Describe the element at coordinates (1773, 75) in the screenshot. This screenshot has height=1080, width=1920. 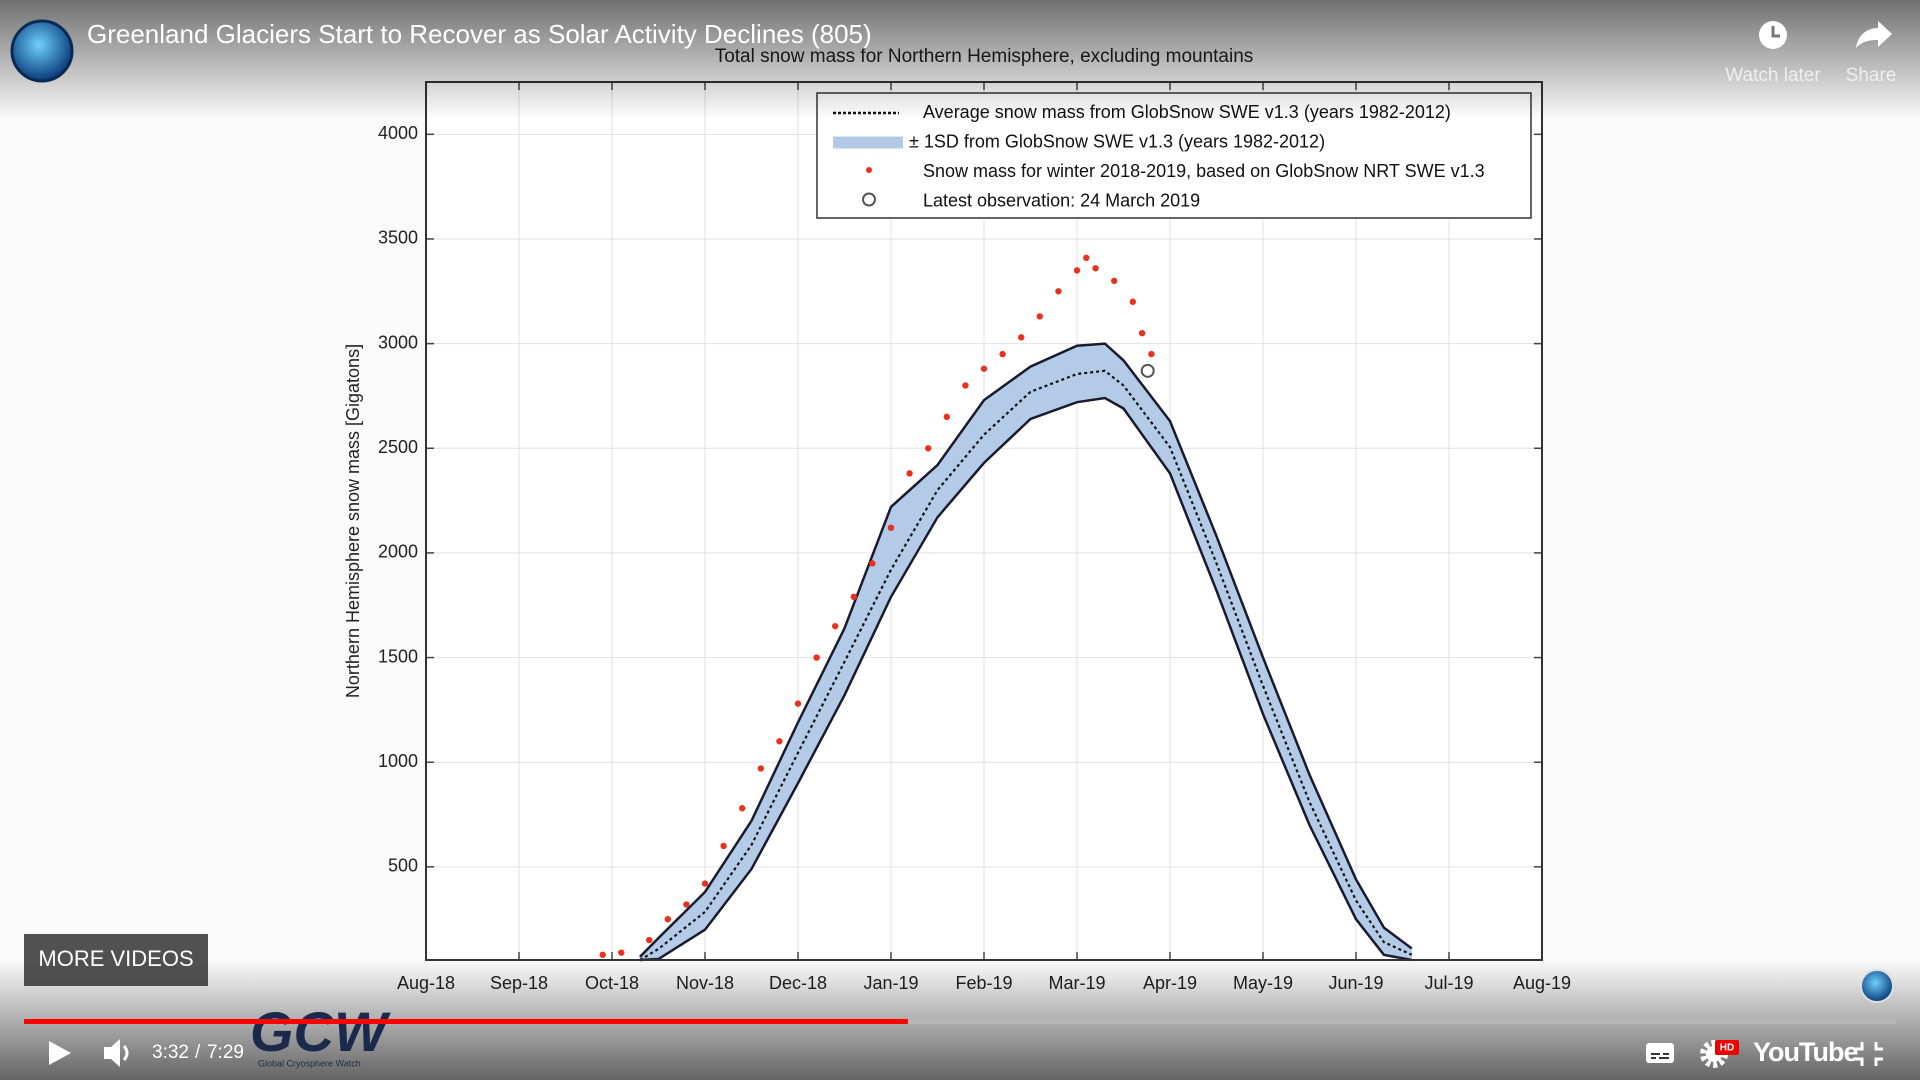
I see `watch-later-label: Watch later` at that location.